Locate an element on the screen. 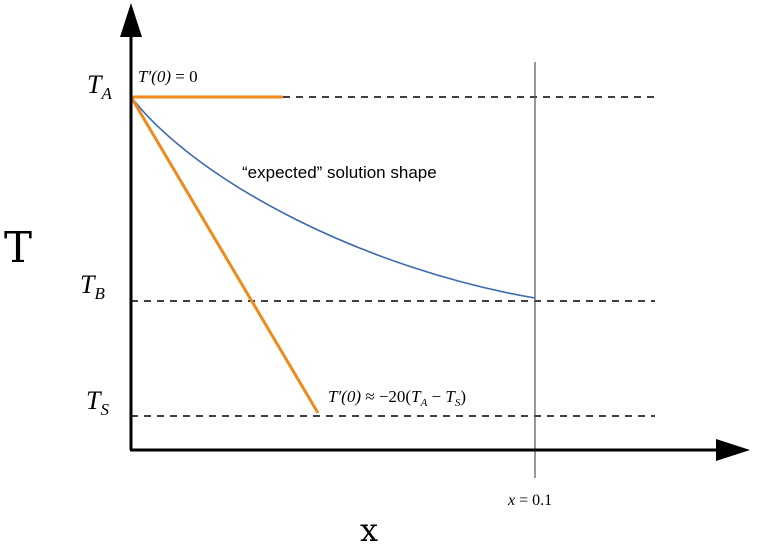 The image size is (757, 548). ta-label: TA is located at coordinates (99, 86).